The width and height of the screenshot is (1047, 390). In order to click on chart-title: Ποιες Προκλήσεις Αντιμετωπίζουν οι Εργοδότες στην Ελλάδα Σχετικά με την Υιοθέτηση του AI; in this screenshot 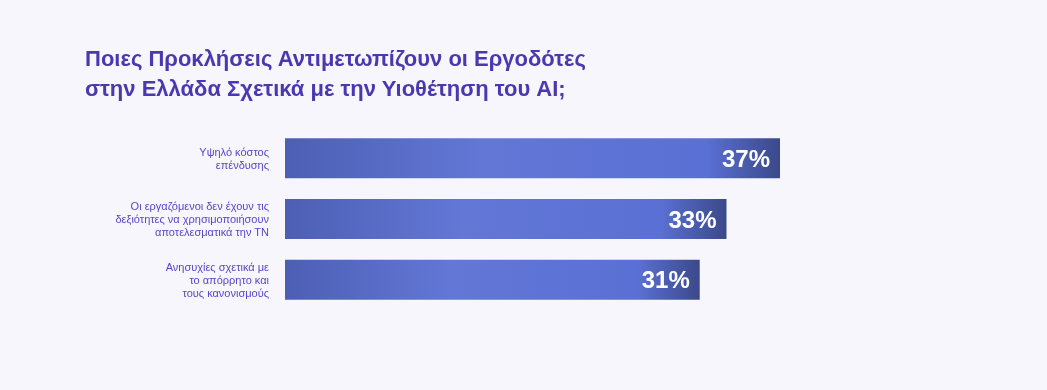, I will do `click(335, 73)`.